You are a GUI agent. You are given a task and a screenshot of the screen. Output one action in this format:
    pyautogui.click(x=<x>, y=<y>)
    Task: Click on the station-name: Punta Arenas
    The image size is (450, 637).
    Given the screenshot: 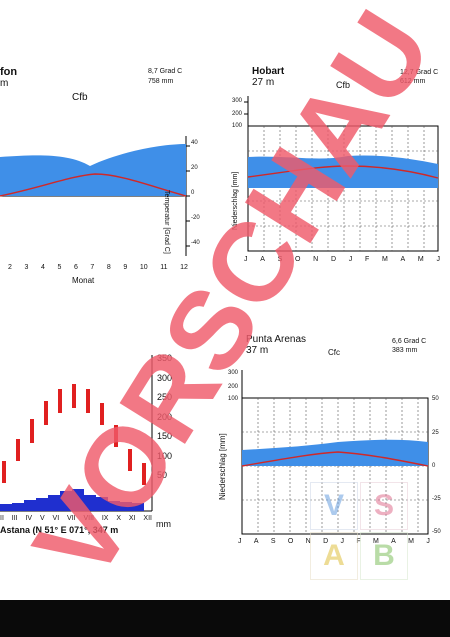 What is the action you would take?
    pyautogui.click(x=276, y=339)
    